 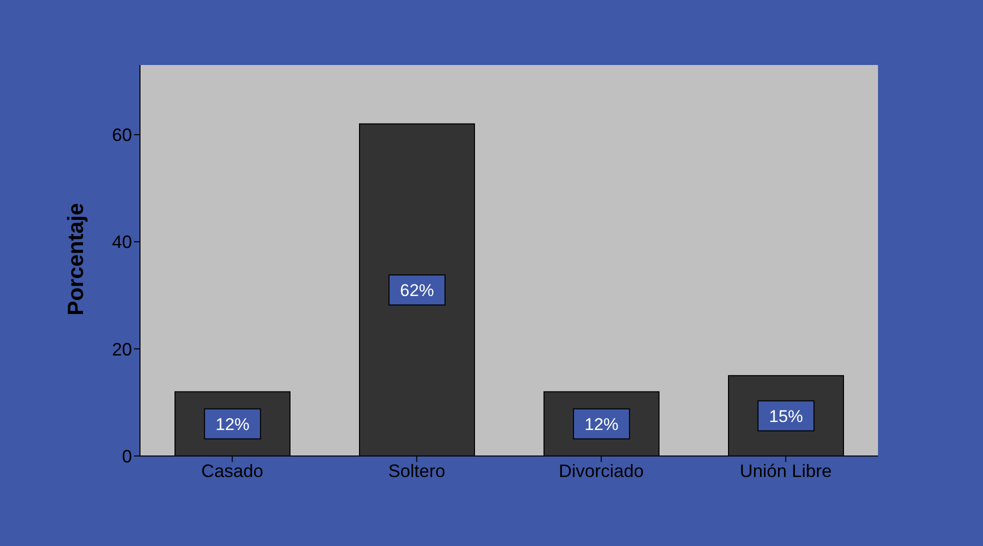 What do you see at coordinates (601, 470) in the screenshot?
I see `x-tick-label: Divorciado` at bounding box center [601, 470].